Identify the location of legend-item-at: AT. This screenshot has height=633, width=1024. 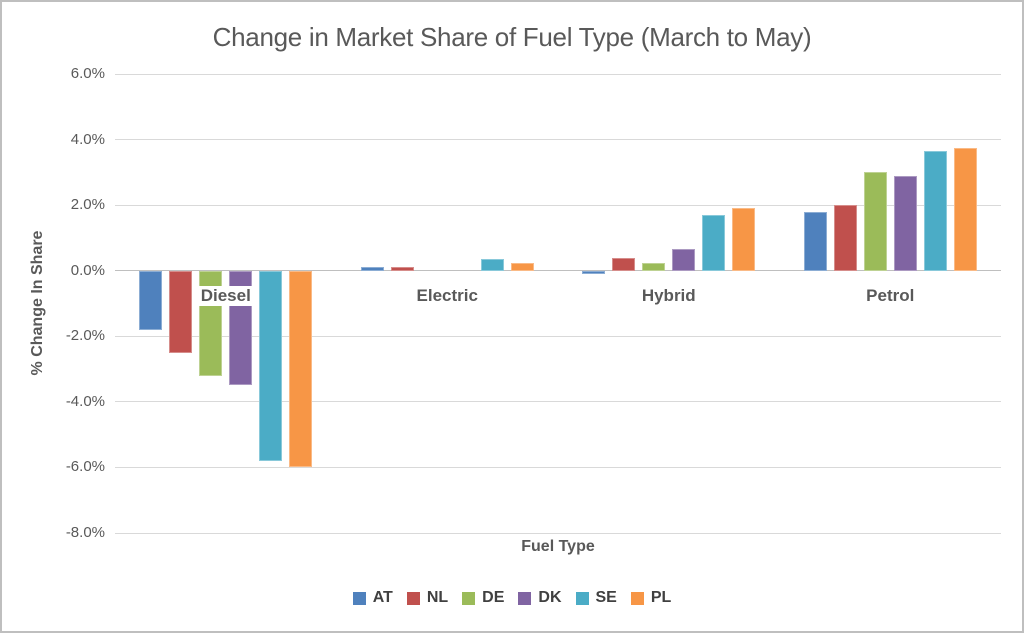
(372, 598).